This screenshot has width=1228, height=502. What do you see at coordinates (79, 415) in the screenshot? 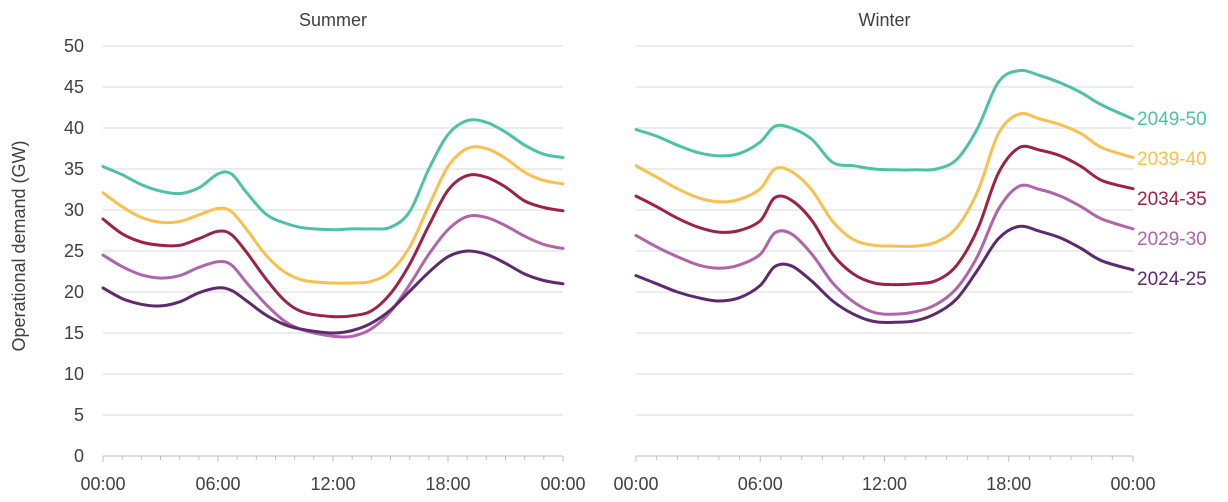
I see `y-tick-label: 5` at bounding box center [79, 415].